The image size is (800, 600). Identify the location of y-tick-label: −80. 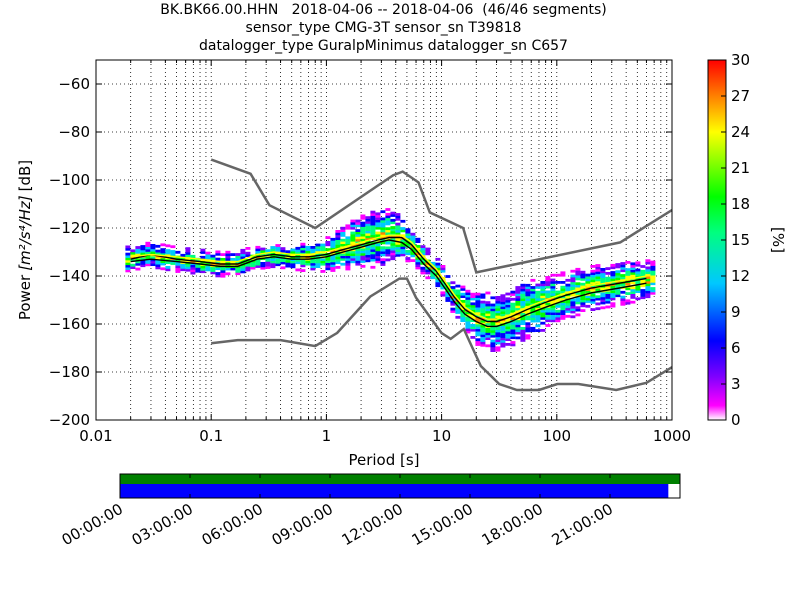
(74, 132).